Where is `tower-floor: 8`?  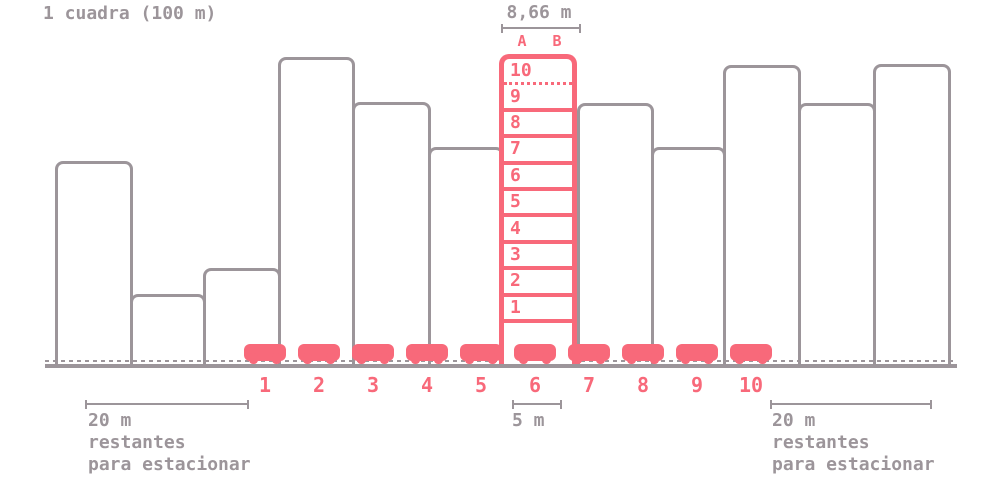
tower-floor: 8 is located at coordinates (538, 125).